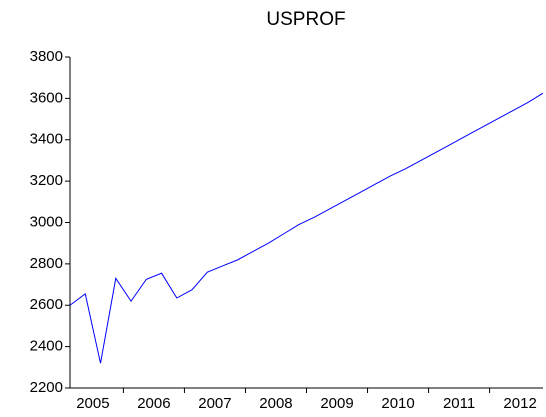 The height and width of the screenshot is (417, 546). What do you see at coordinates (397, 403) in the screenshot?
I see `x-tick-label: 2010` at bounding box center [397, 403].